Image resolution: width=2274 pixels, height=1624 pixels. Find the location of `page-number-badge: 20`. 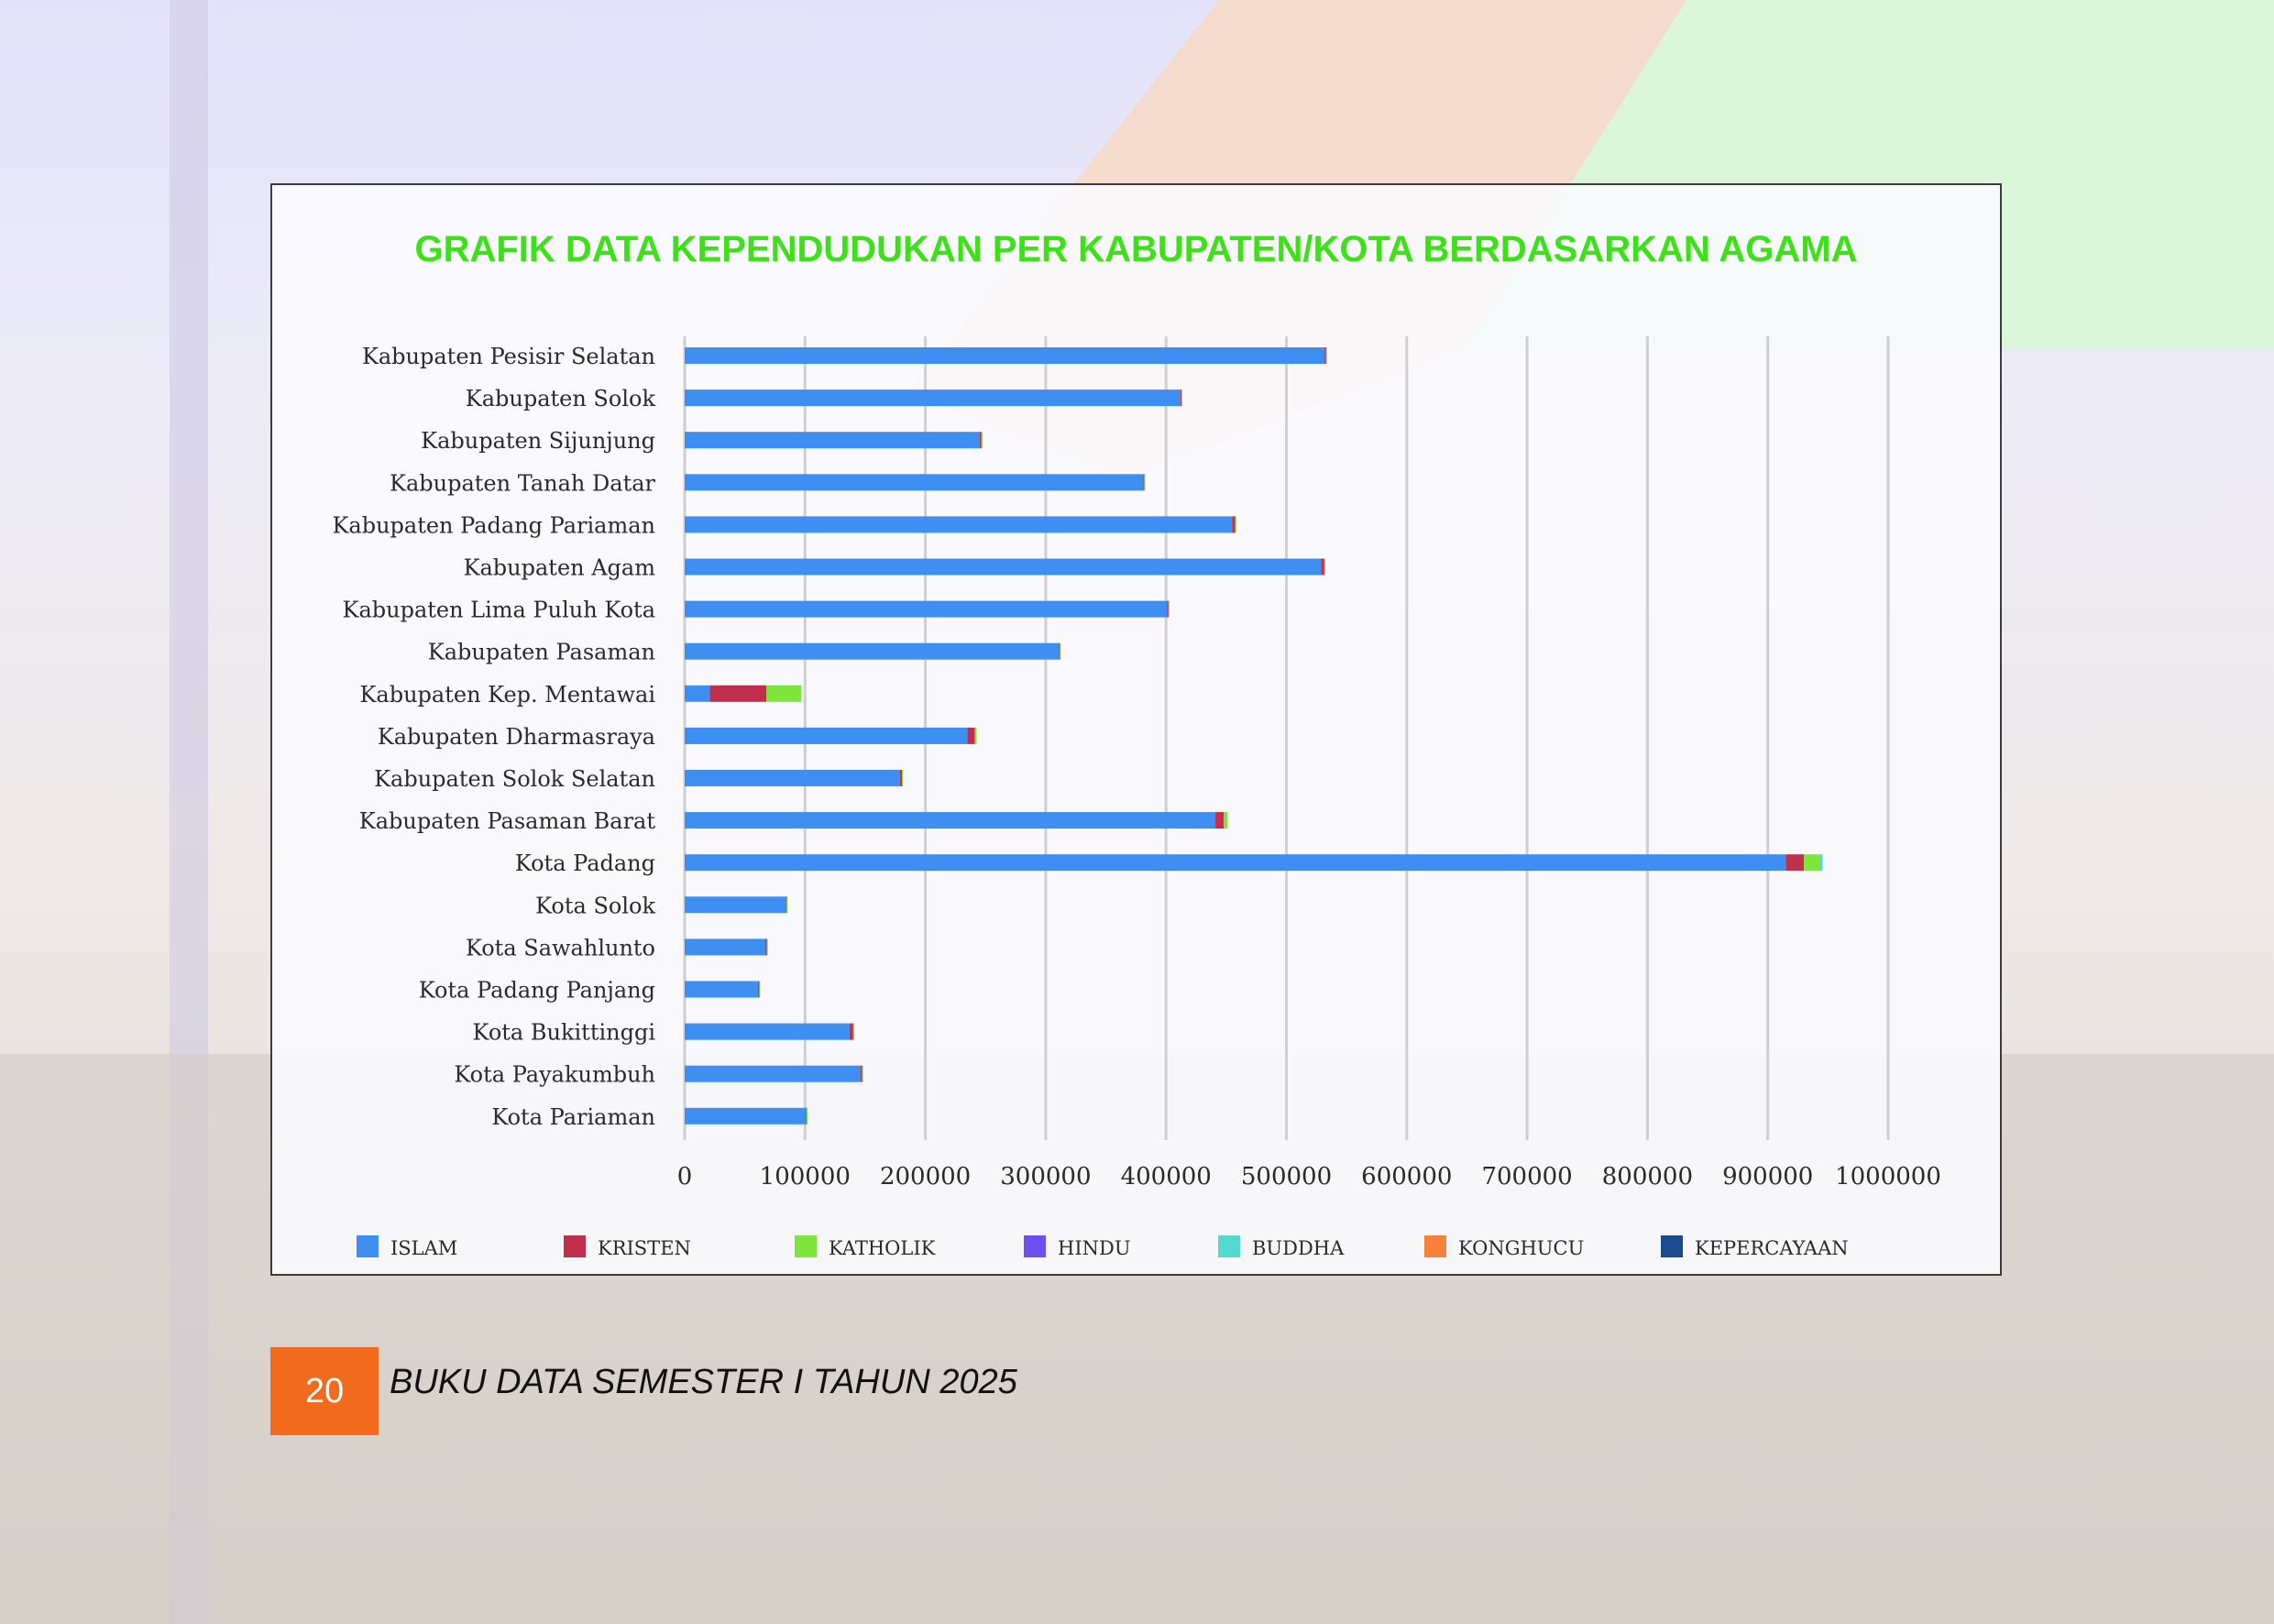

page-number-badge: 20 is located at coordinates (324, 1391).